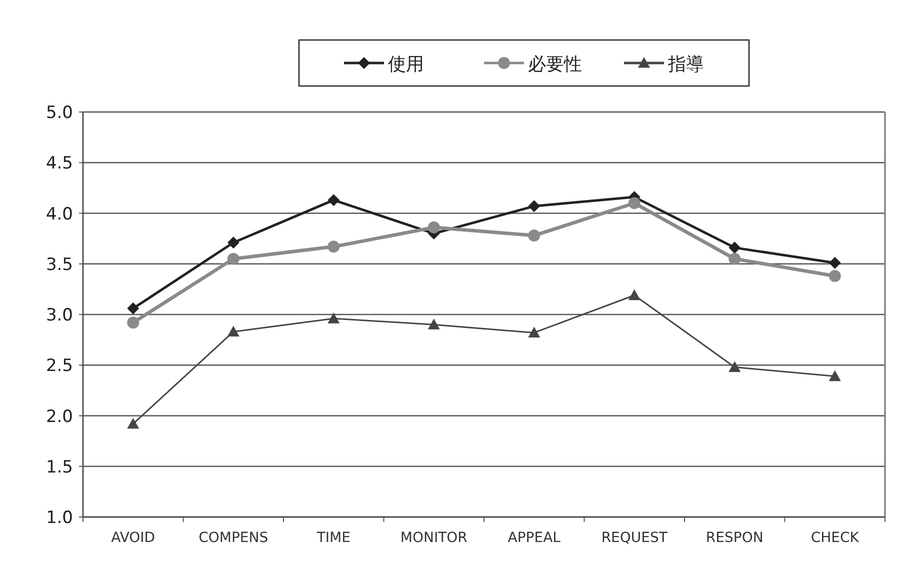 The width and height of the screenshot is (905, 566). Describe the element at coordinates (59, 214) in the screenshot. I see `y-tick-label: 4.0` at that location.